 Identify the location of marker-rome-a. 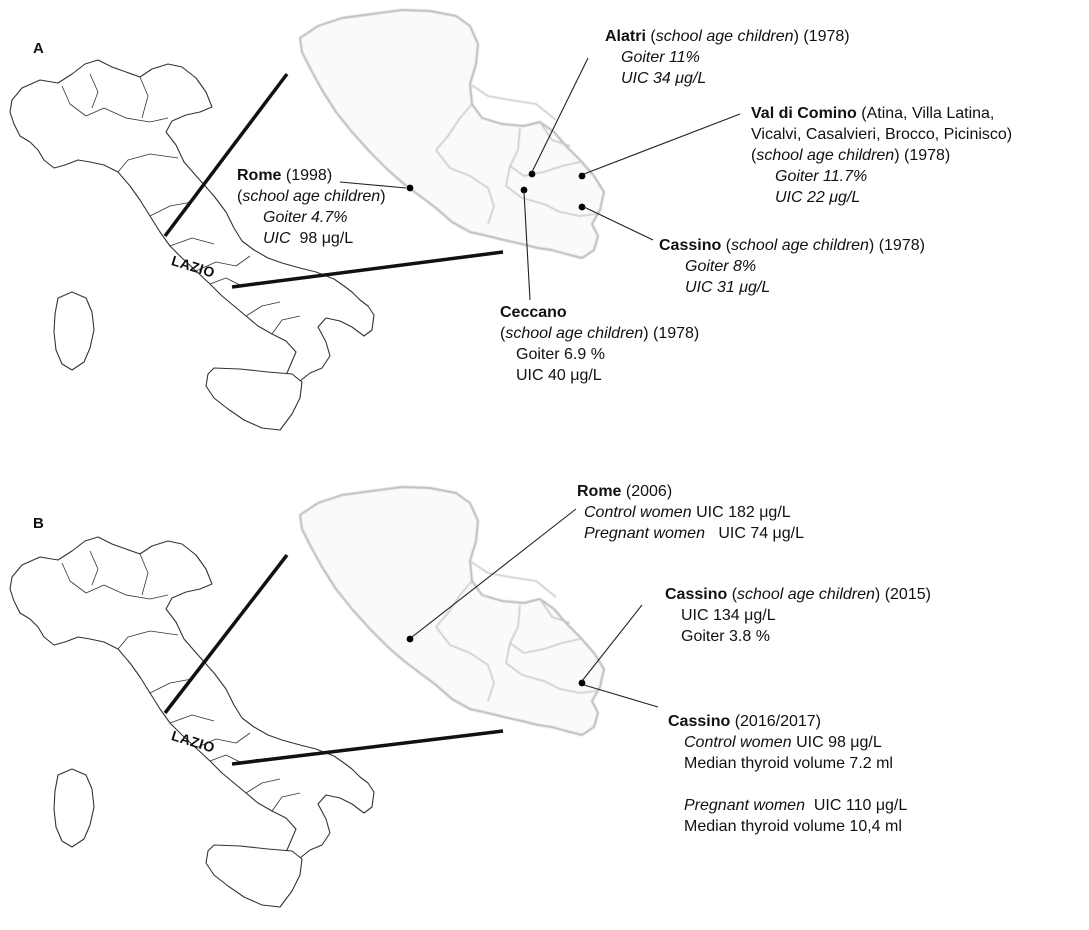
(410, 188).